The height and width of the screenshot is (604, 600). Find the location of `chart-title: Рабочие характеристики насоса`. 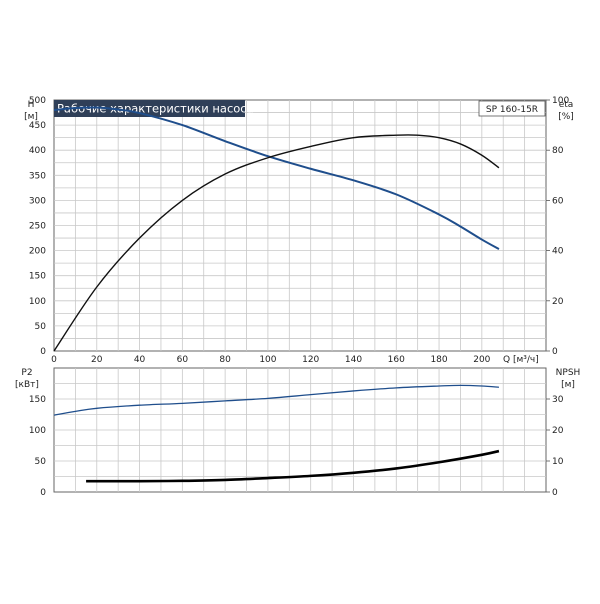

chart-title: Рабочие характеристики насоса is located at coordinates (155, 109).